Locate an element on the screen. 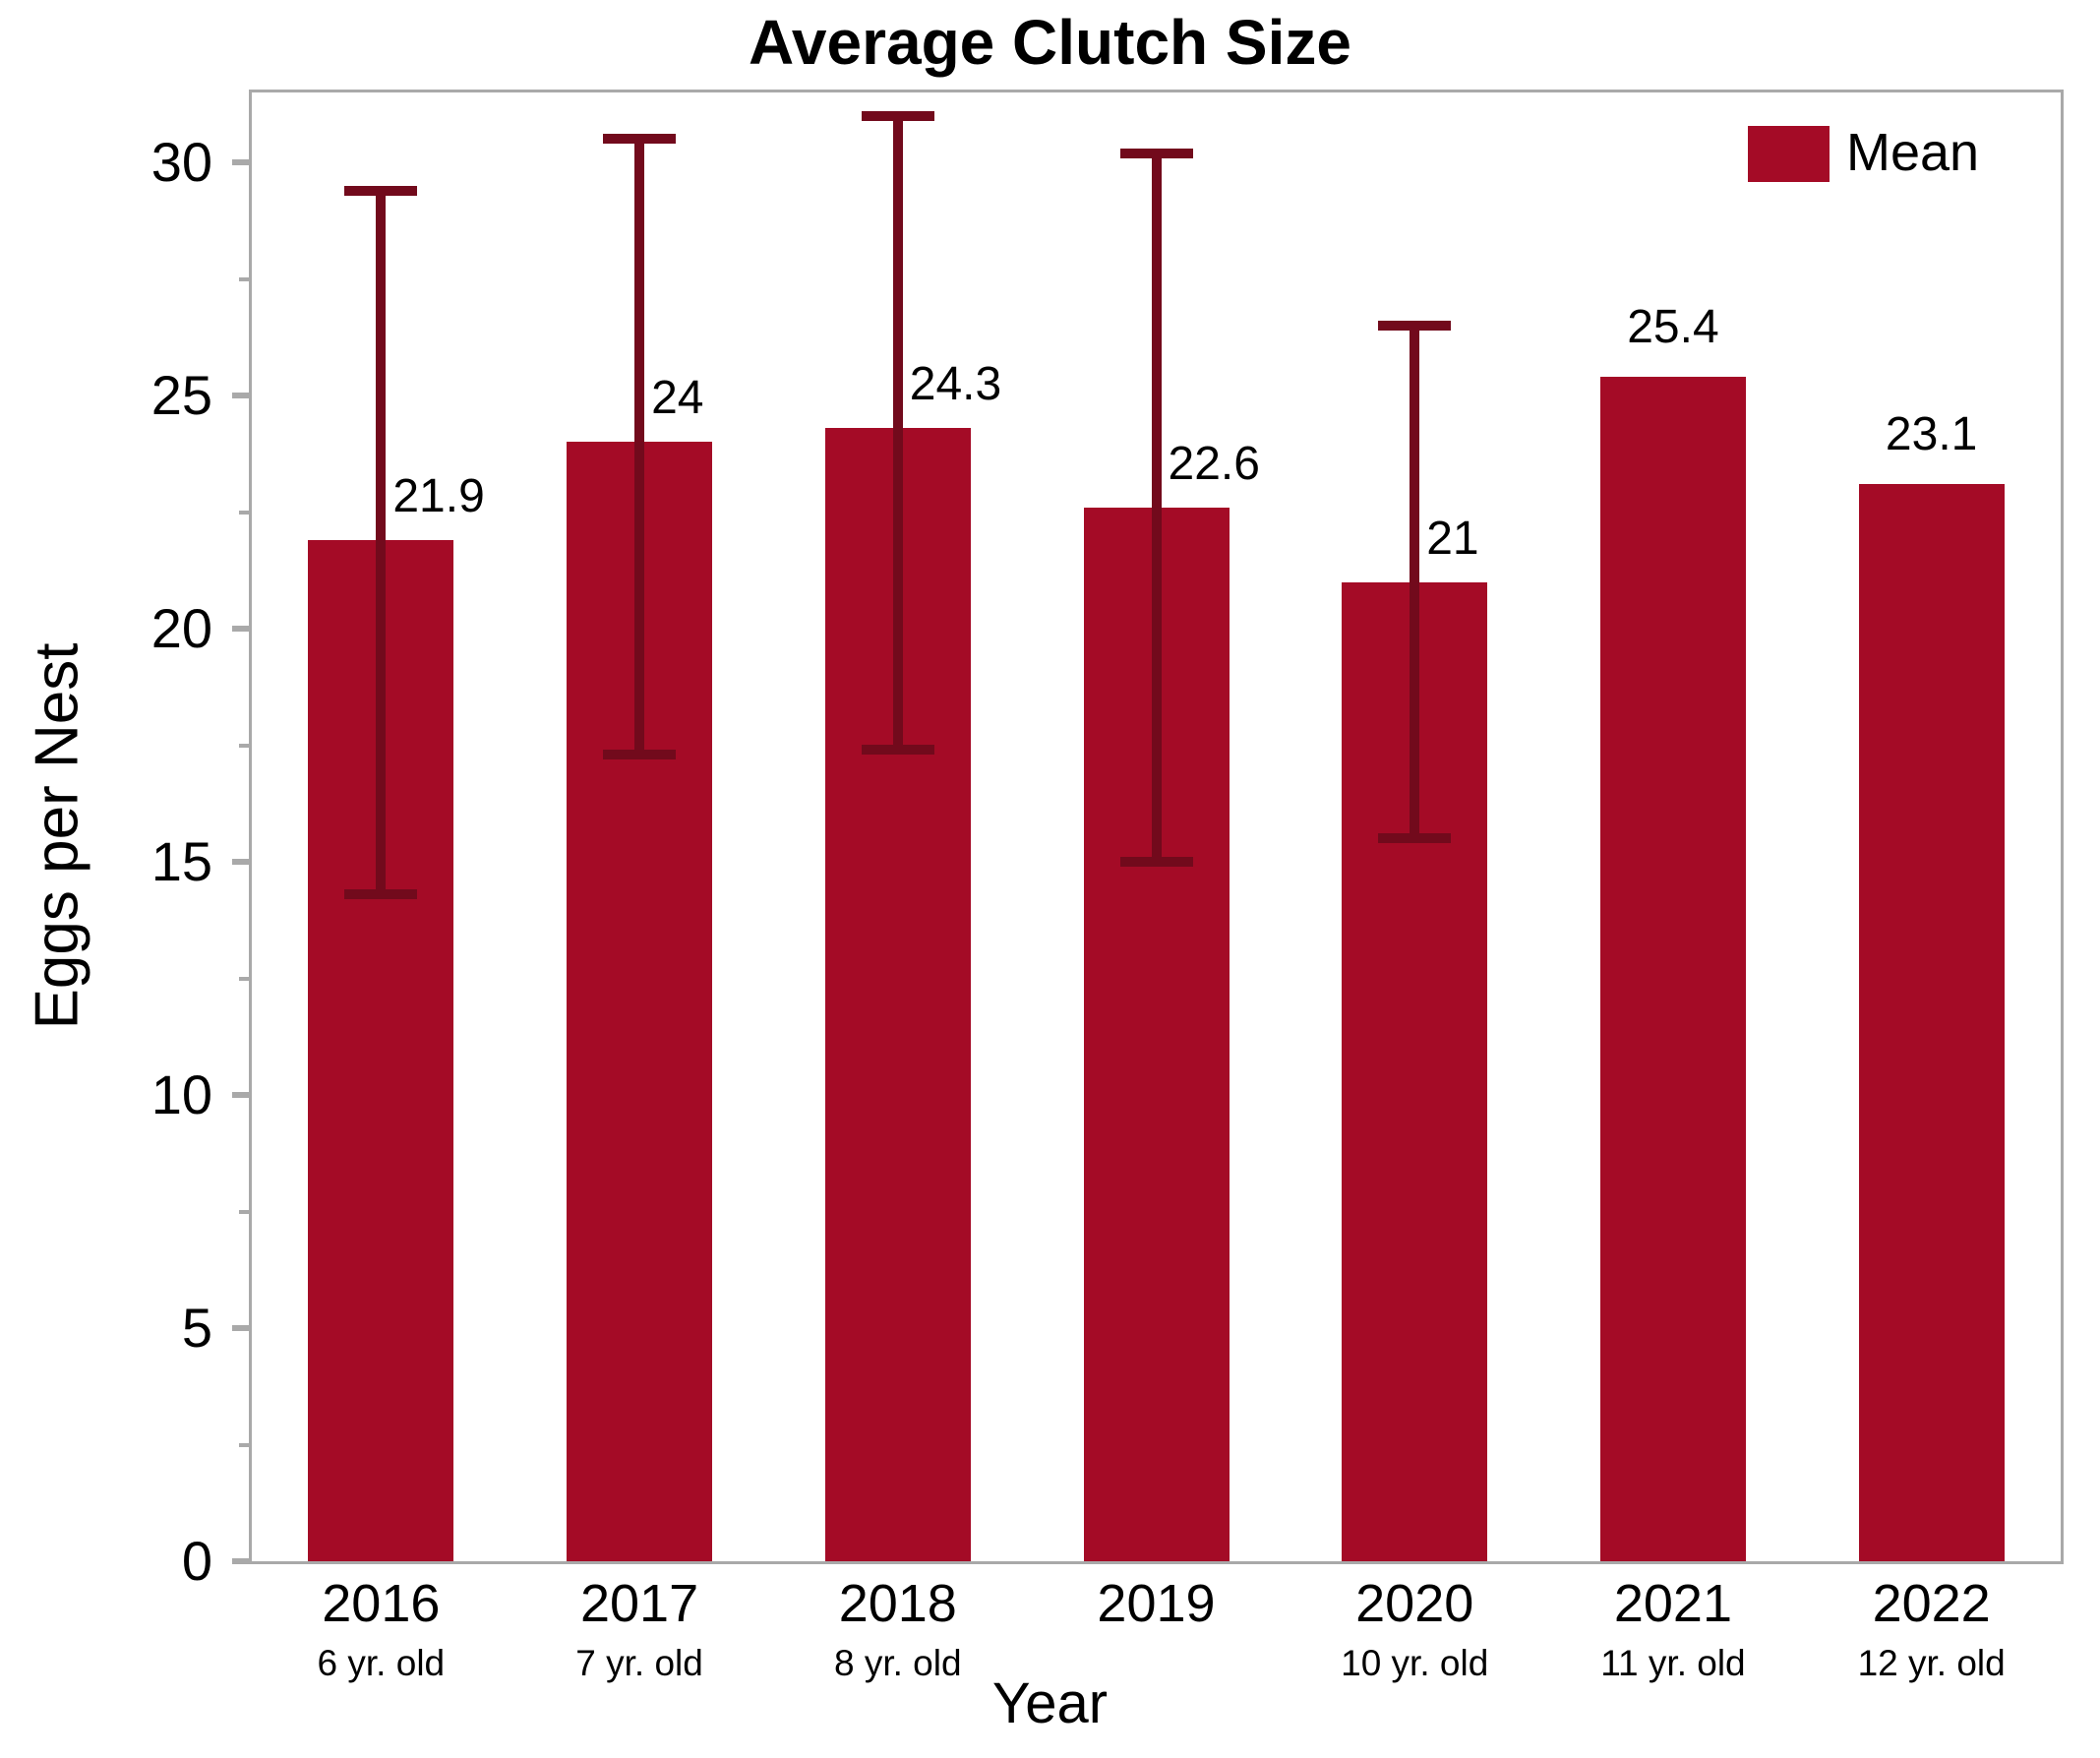 The height and width of the screenshot is (1758, 2100). y-tick-label-15: 15 is located at coordinates (181, 862).